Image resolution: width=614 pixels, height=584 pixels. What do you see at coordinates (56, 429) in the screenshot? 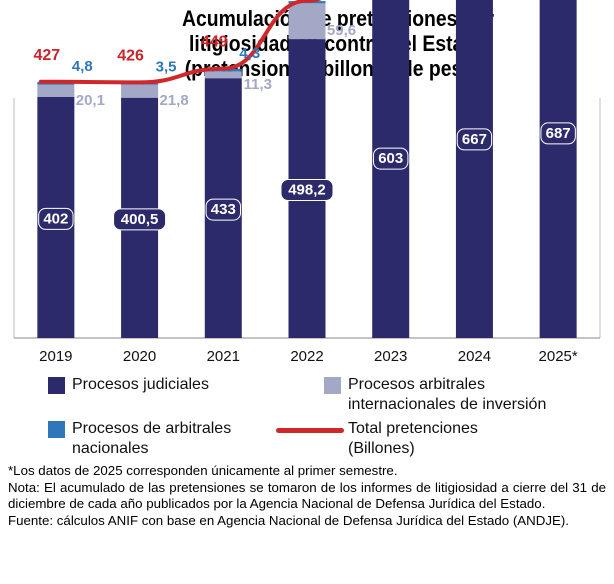
I see `legend-swatch-arbitrales-nacionales` at bounding box center [56, 429].